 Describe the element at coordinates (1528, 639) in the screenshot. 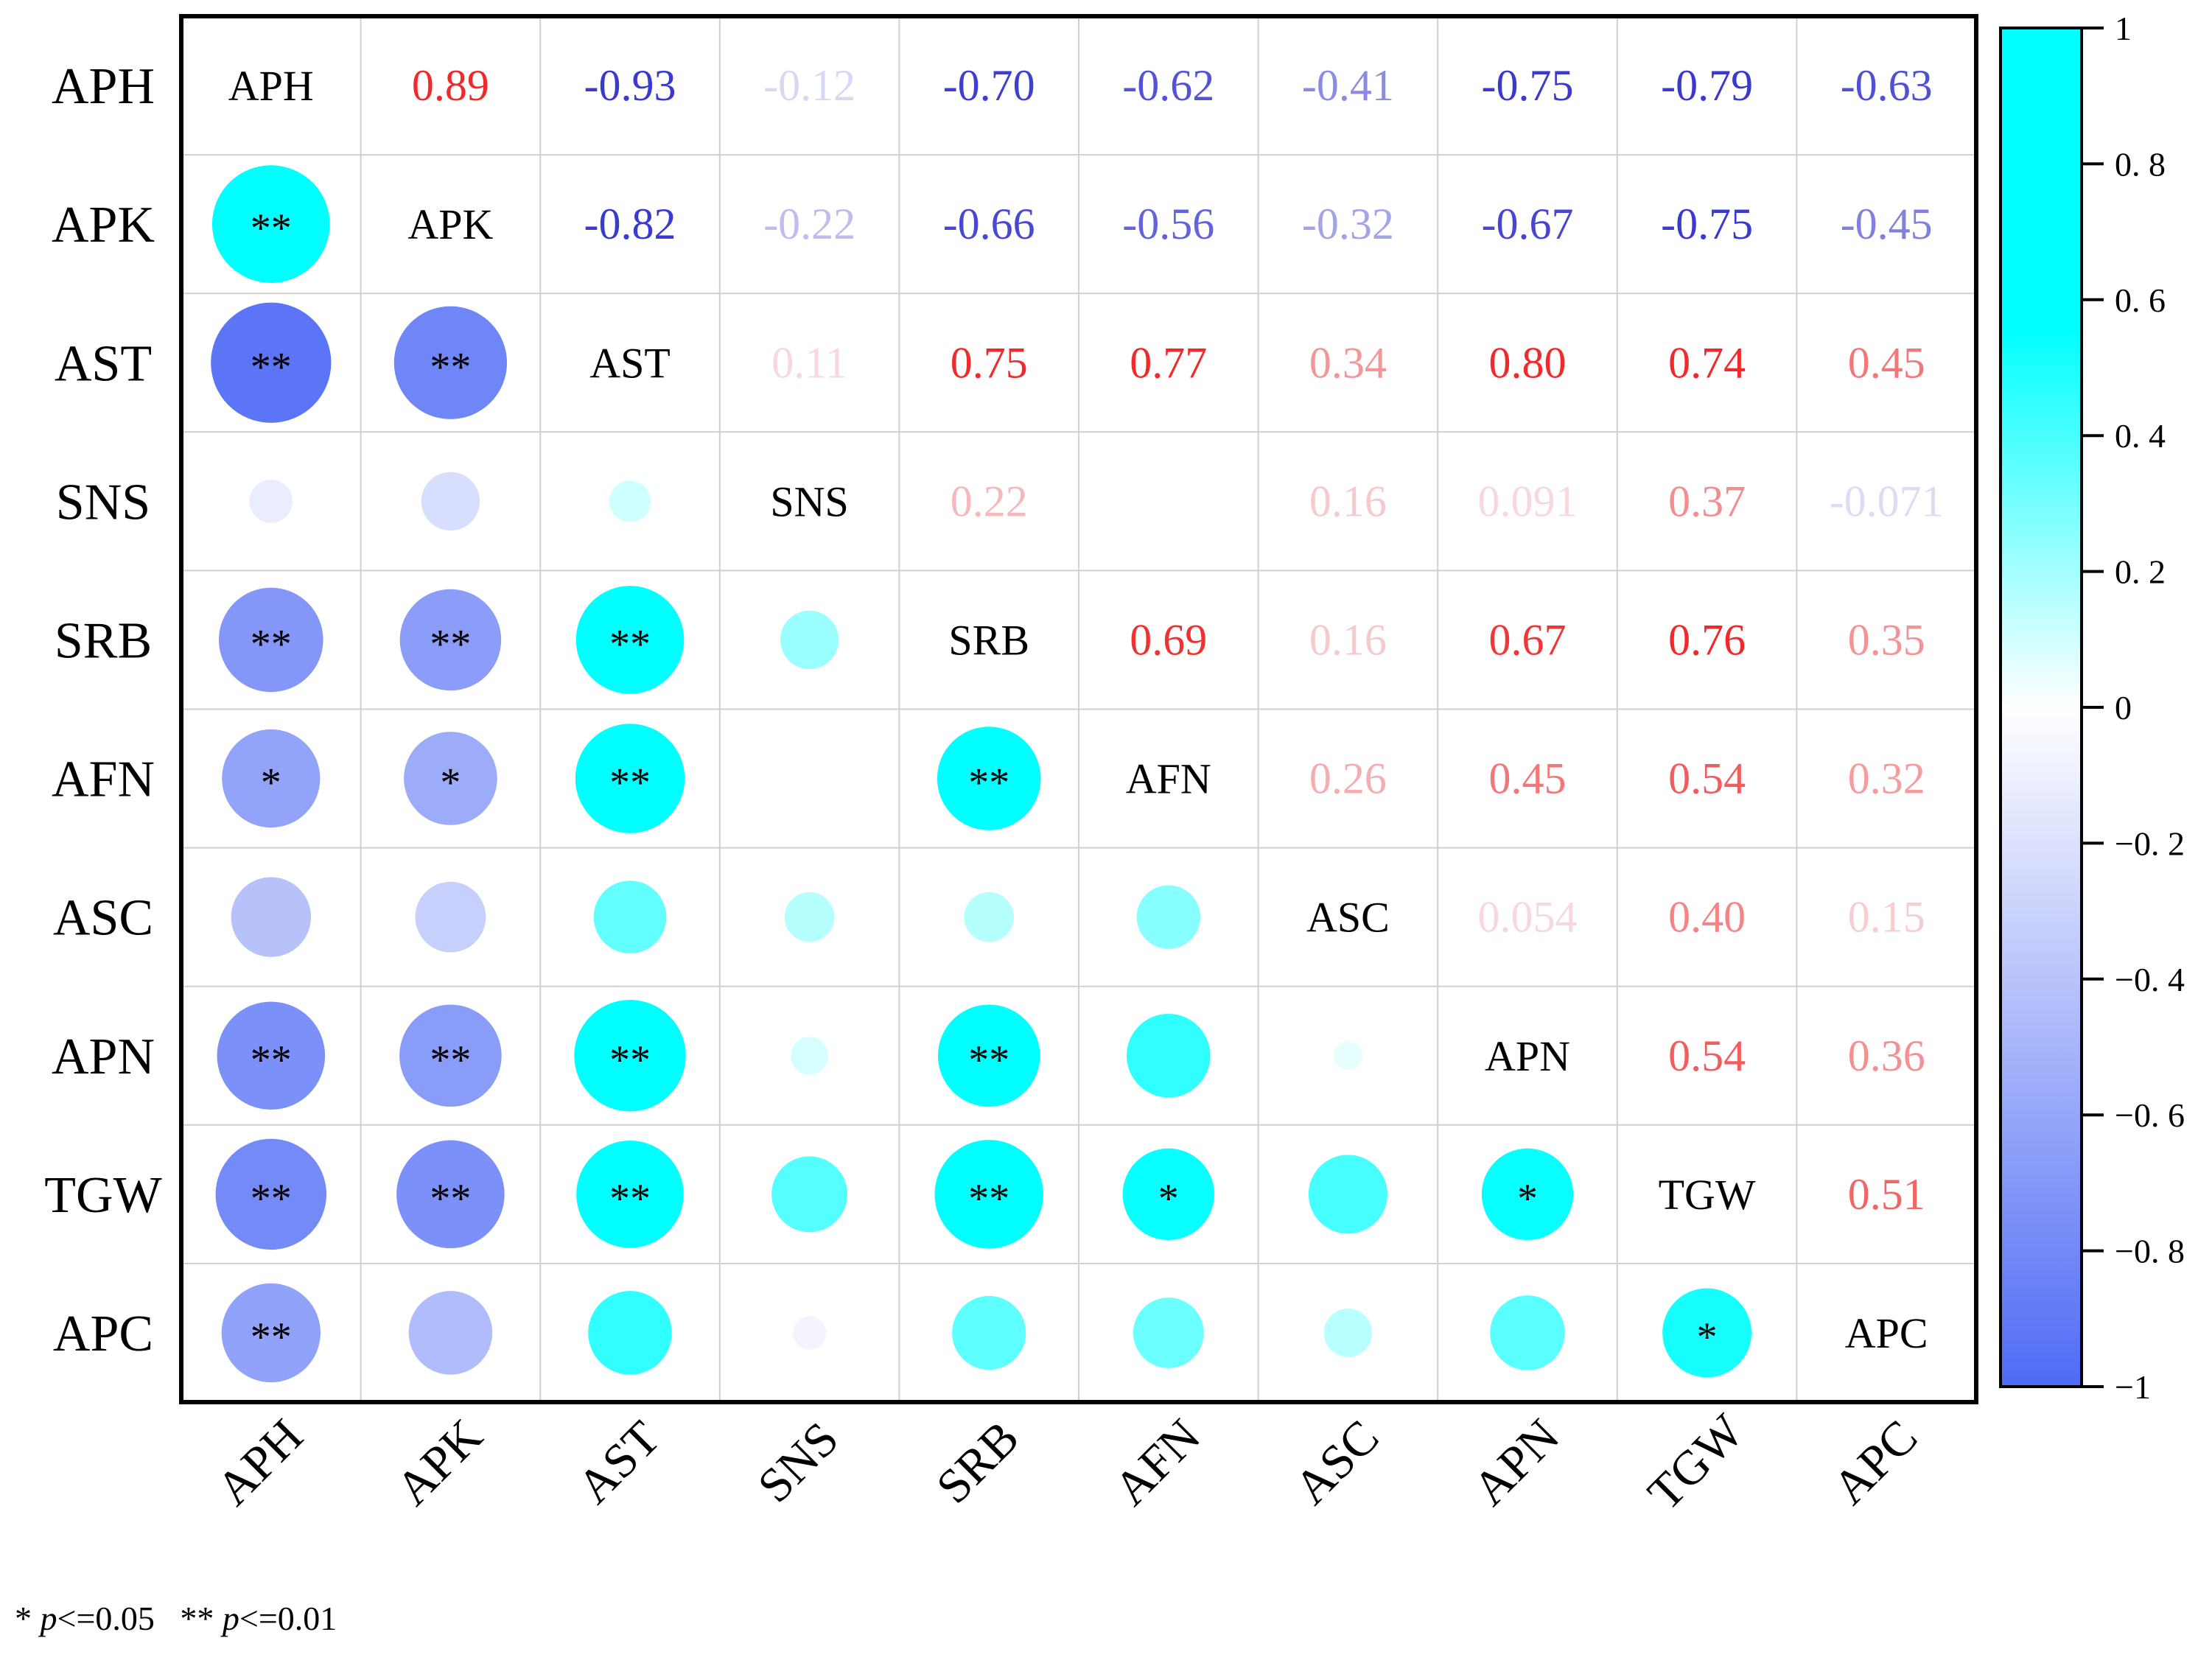

I see `corr-value-text: 0.67` at that location.